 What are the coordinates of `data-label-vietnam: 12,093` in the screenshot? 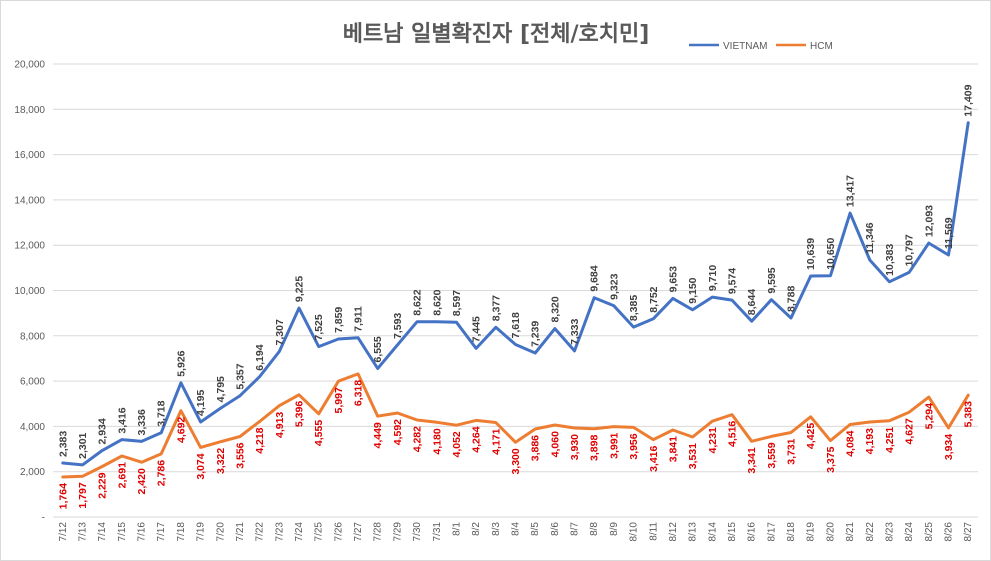 It's located at (929, 221).